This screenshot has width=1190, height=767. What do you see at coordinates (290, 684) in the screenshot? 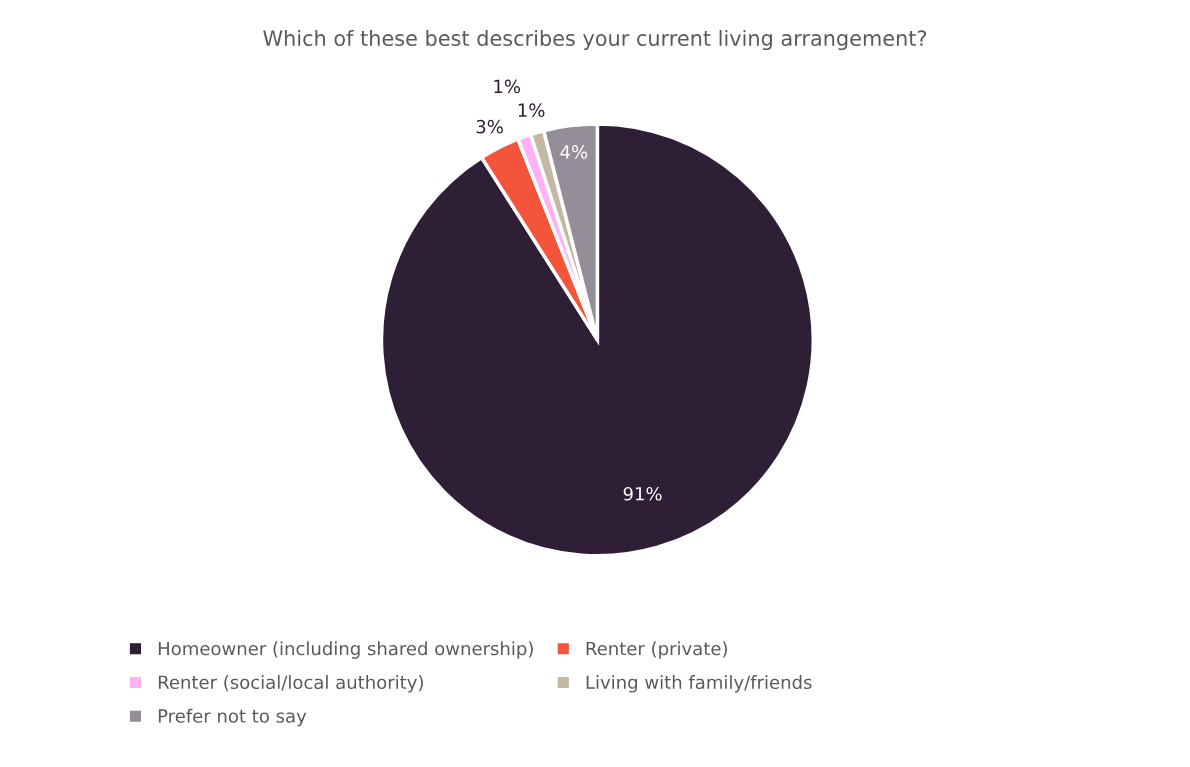
I see `legend-label: Renter (social/local authority)` at bounding box center [290, 684].